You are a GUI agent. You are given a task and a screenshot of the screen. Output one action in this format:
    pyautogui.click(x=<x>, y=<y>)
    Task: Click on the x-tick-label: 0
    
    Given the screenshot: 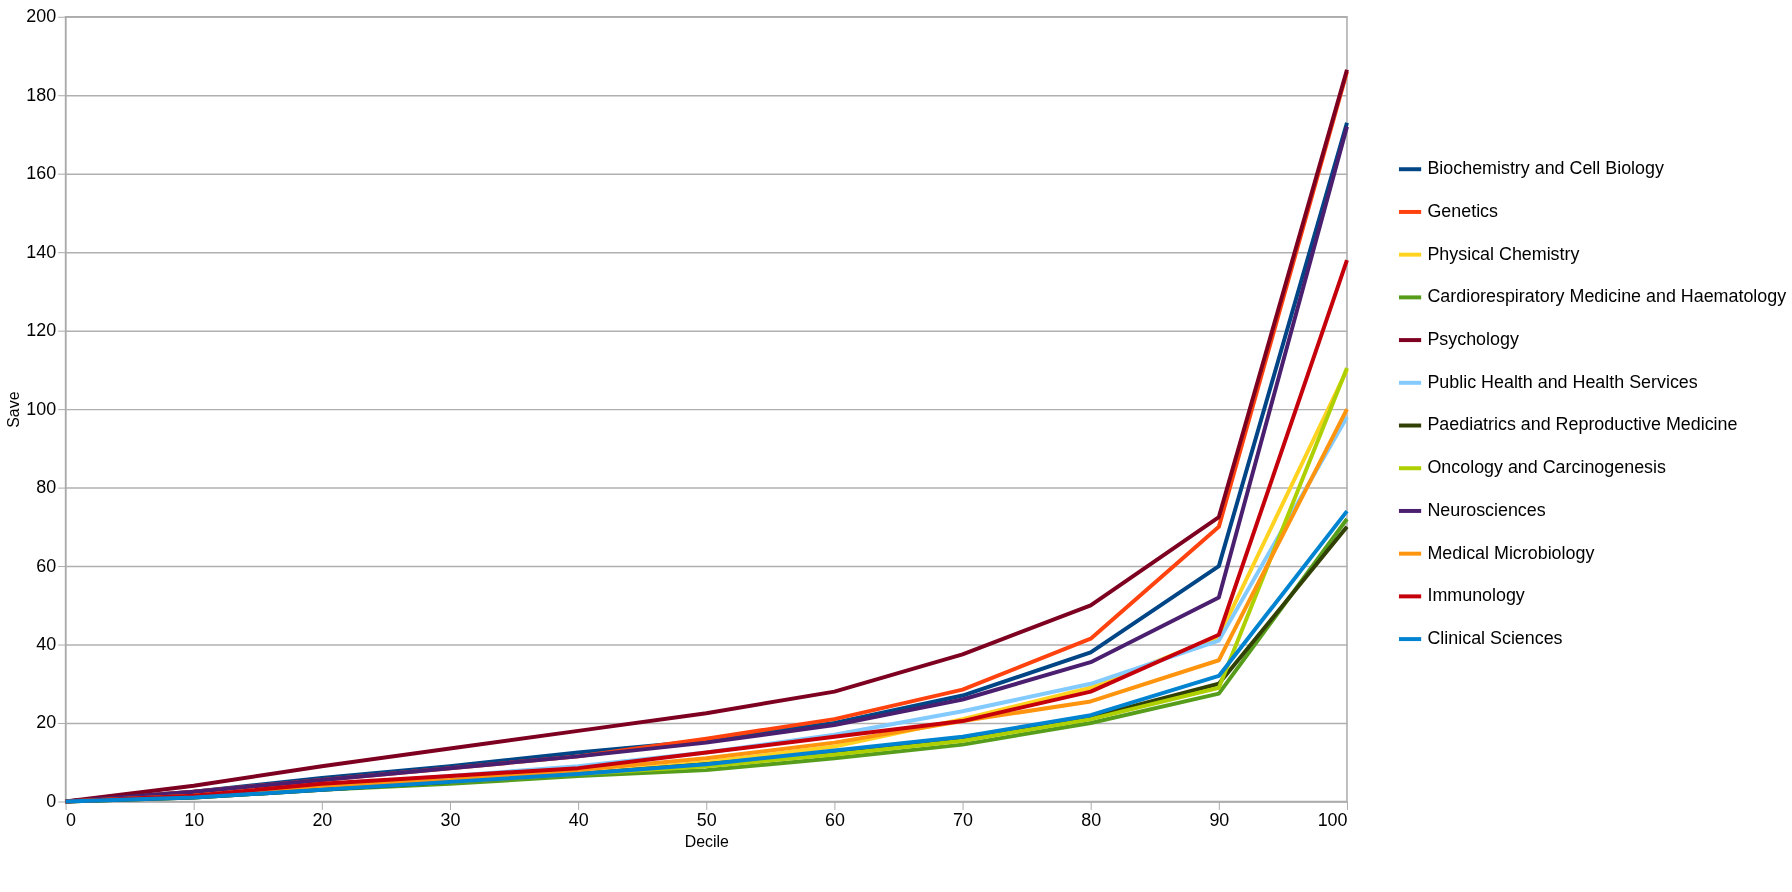 What is the action you would take?
    pyautogui.click(x=71, y=819)
    